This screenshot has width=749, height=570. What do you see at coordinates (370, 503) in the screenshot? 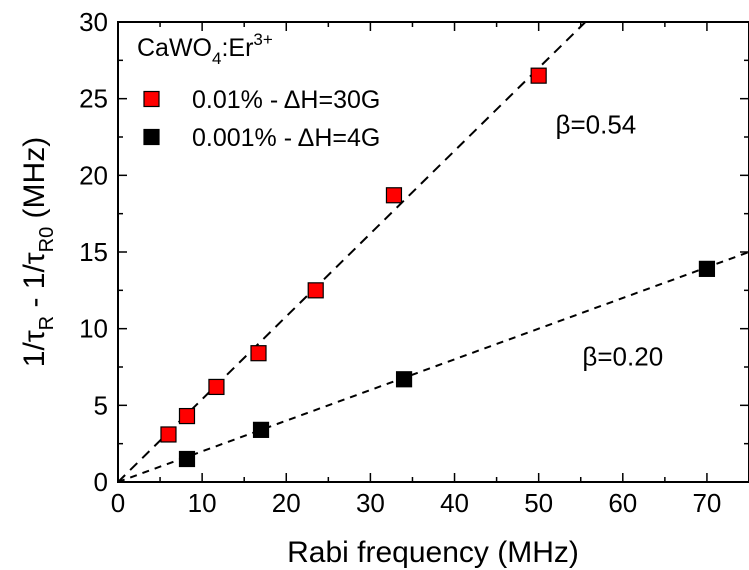
I see `x-tick-label: 30` at bounding box center [370, 503].